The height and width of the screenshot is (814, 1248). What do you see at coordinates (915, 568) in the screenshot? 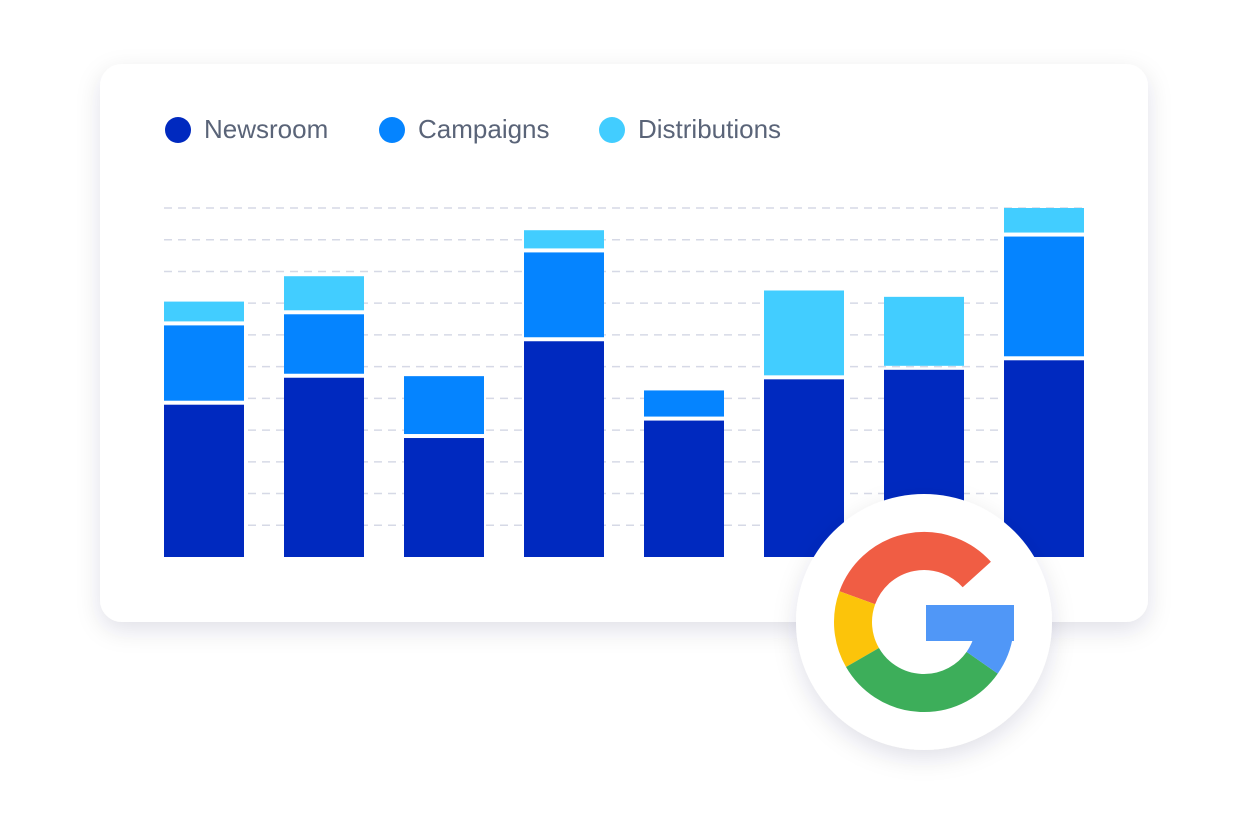
I see `logo-red` at bounding box center [915, 568].